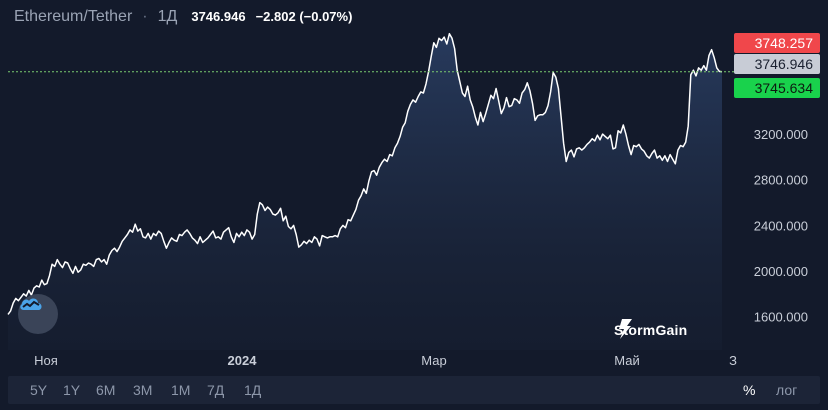 The height and width of the screenshot is (410, 828). Describe the element at coordinates (106, 390) in the screenshot. I see `timeframe-6m: 6M` at that location.